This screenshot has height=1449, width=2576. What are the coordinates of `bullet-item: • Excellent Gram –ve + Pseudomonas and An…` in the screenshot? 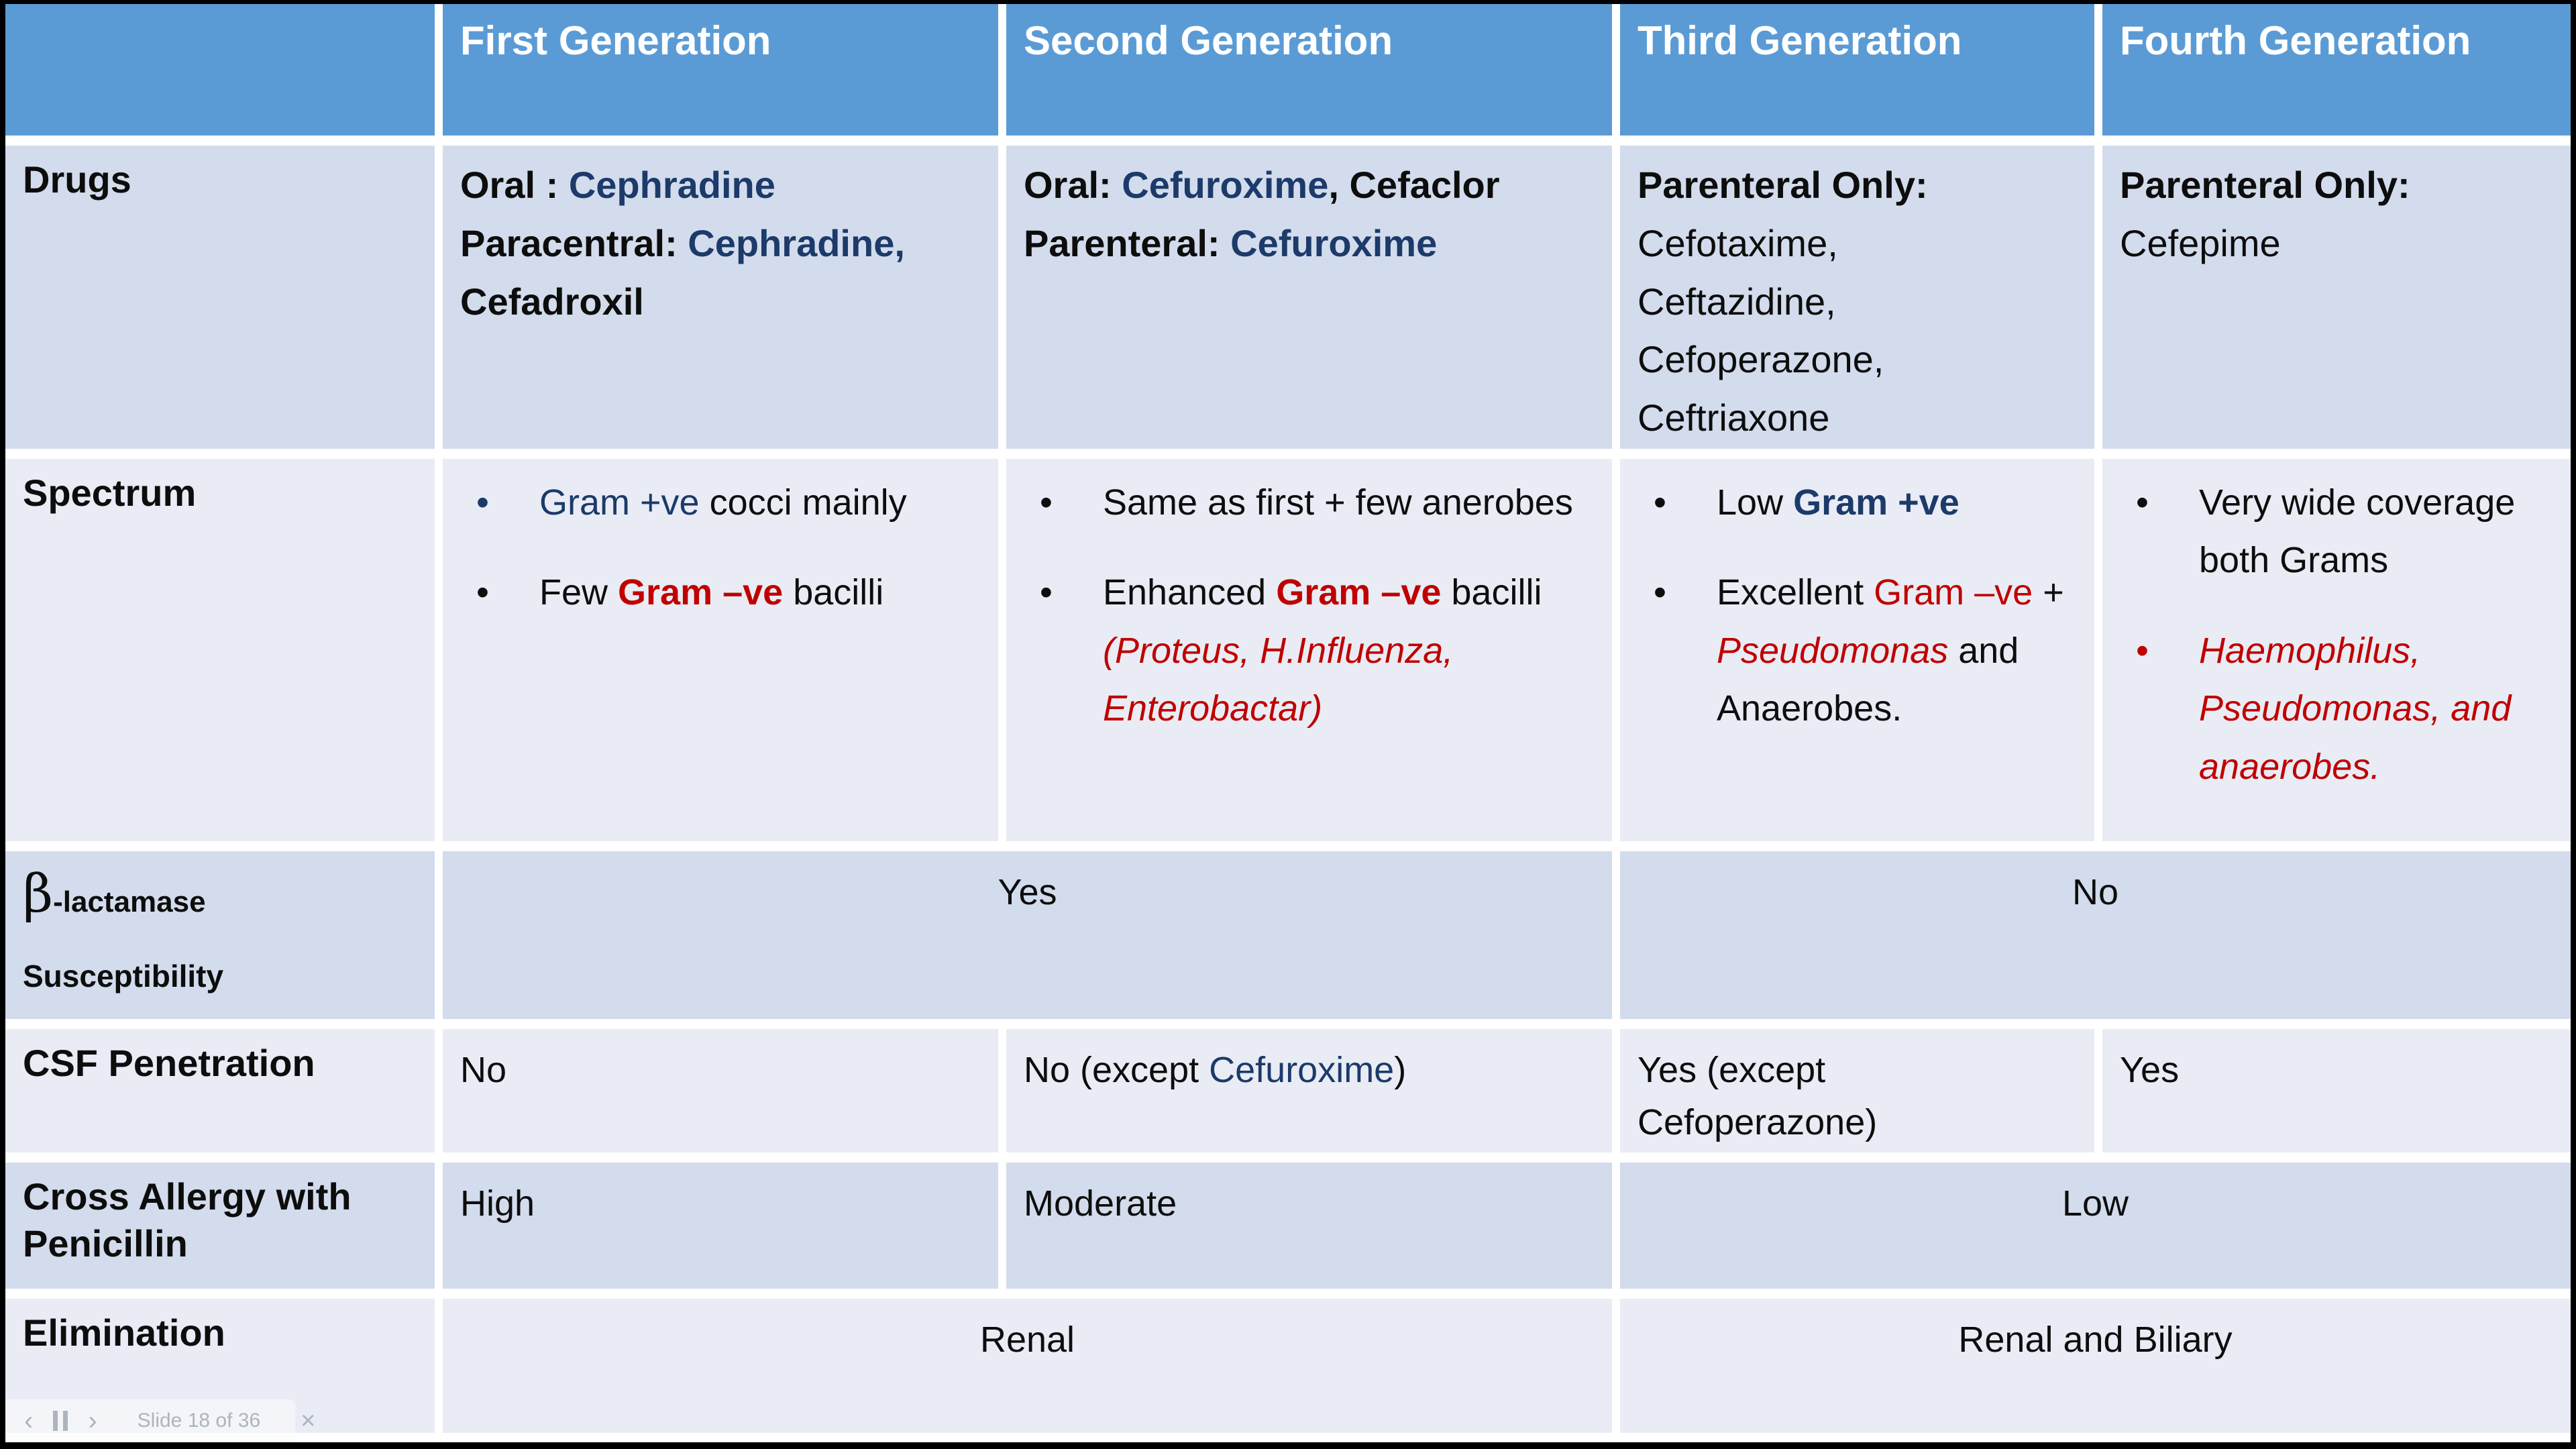 It's located at (1860, 650).